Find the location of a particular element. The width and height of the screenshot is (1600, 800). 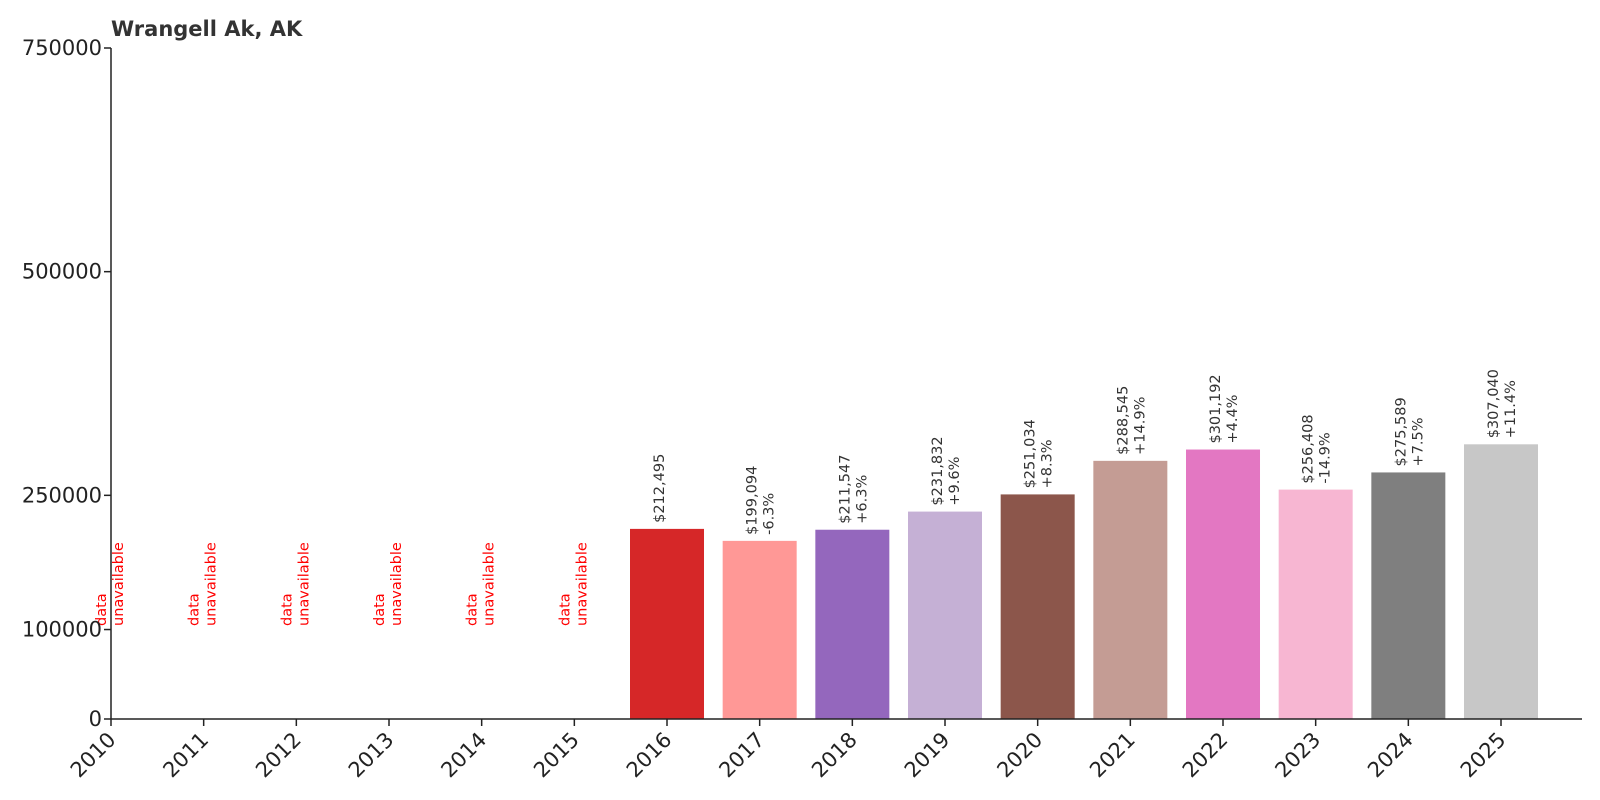

x-tick-label: 2021 is located at coordinates (1112, 755).